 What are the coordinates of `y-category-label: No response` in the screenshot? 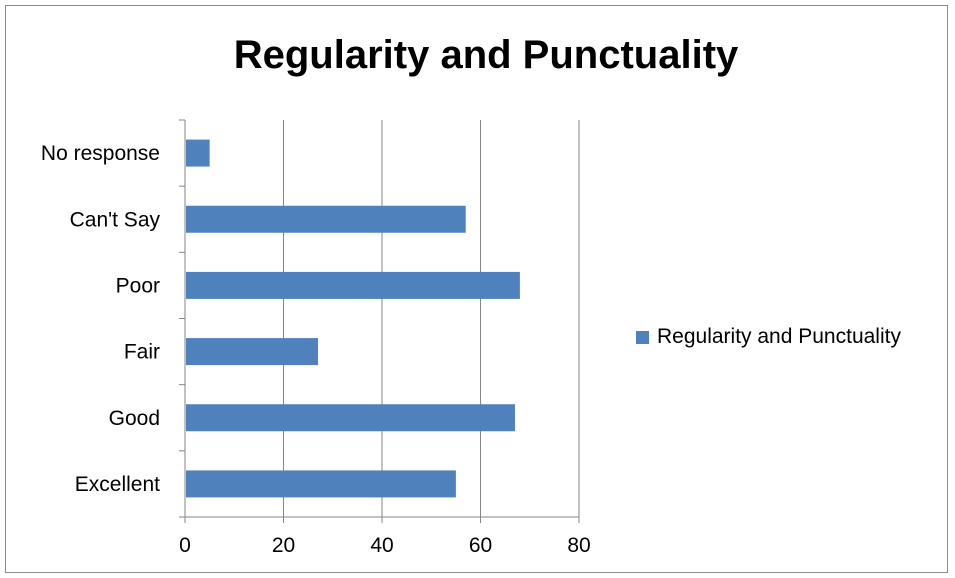 It's located at (100, 153).